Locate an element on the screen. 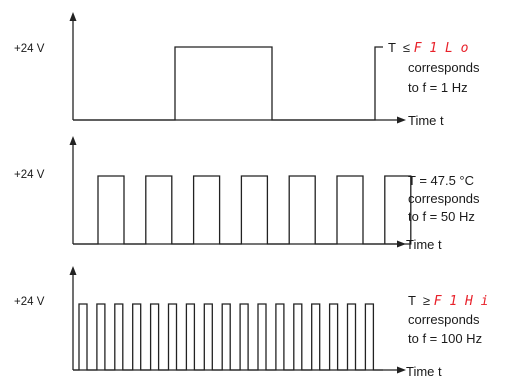 The image size is (526, 378). voltage-label-2: +24 V is located at coordinates (29, 175).